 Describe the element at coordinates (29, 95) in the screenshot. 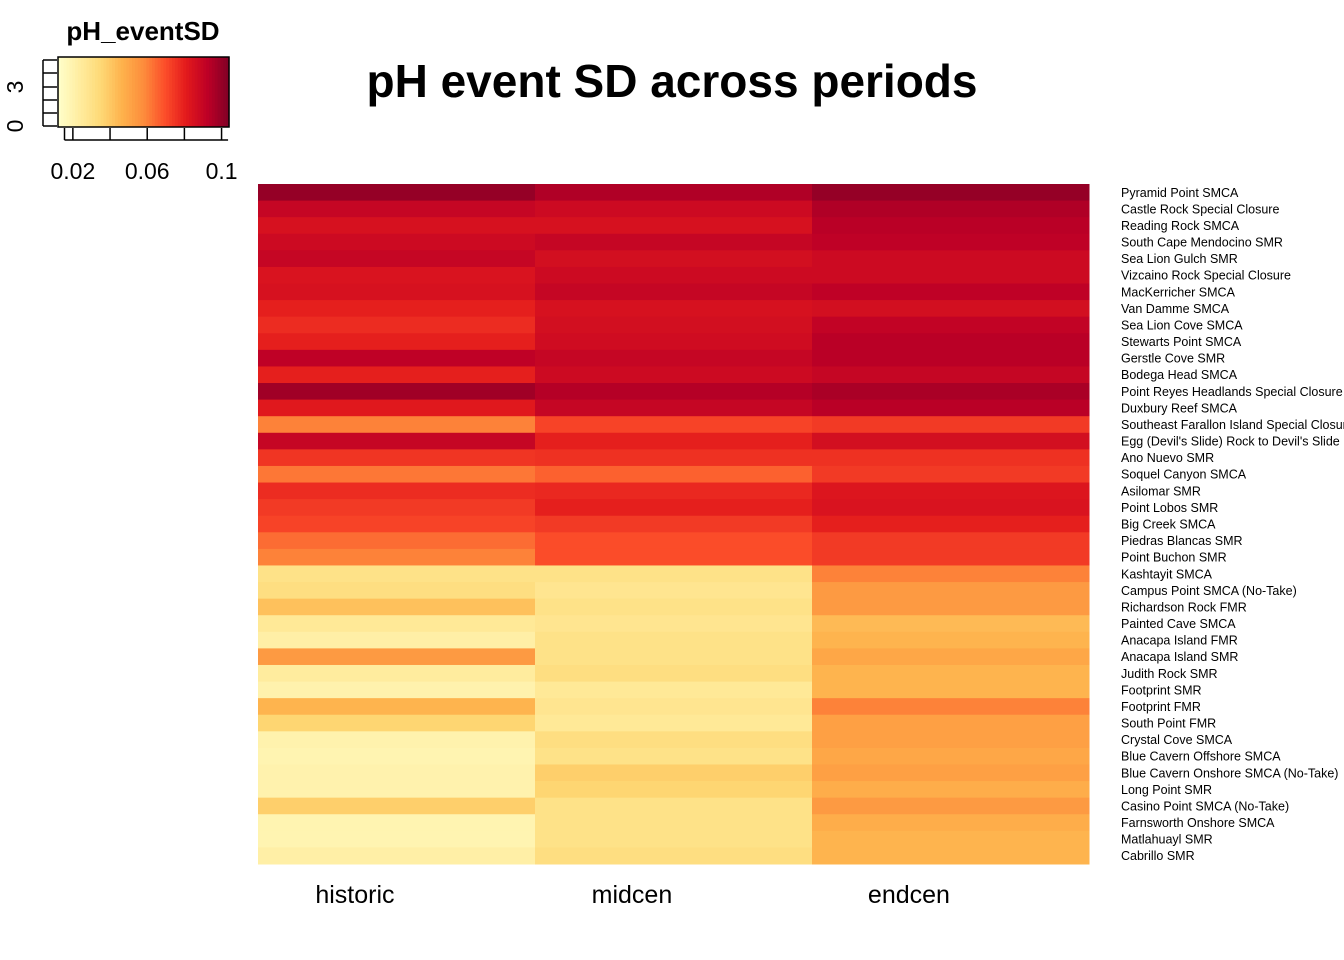

I see `color-key-count-axis: 0 3` at that location.